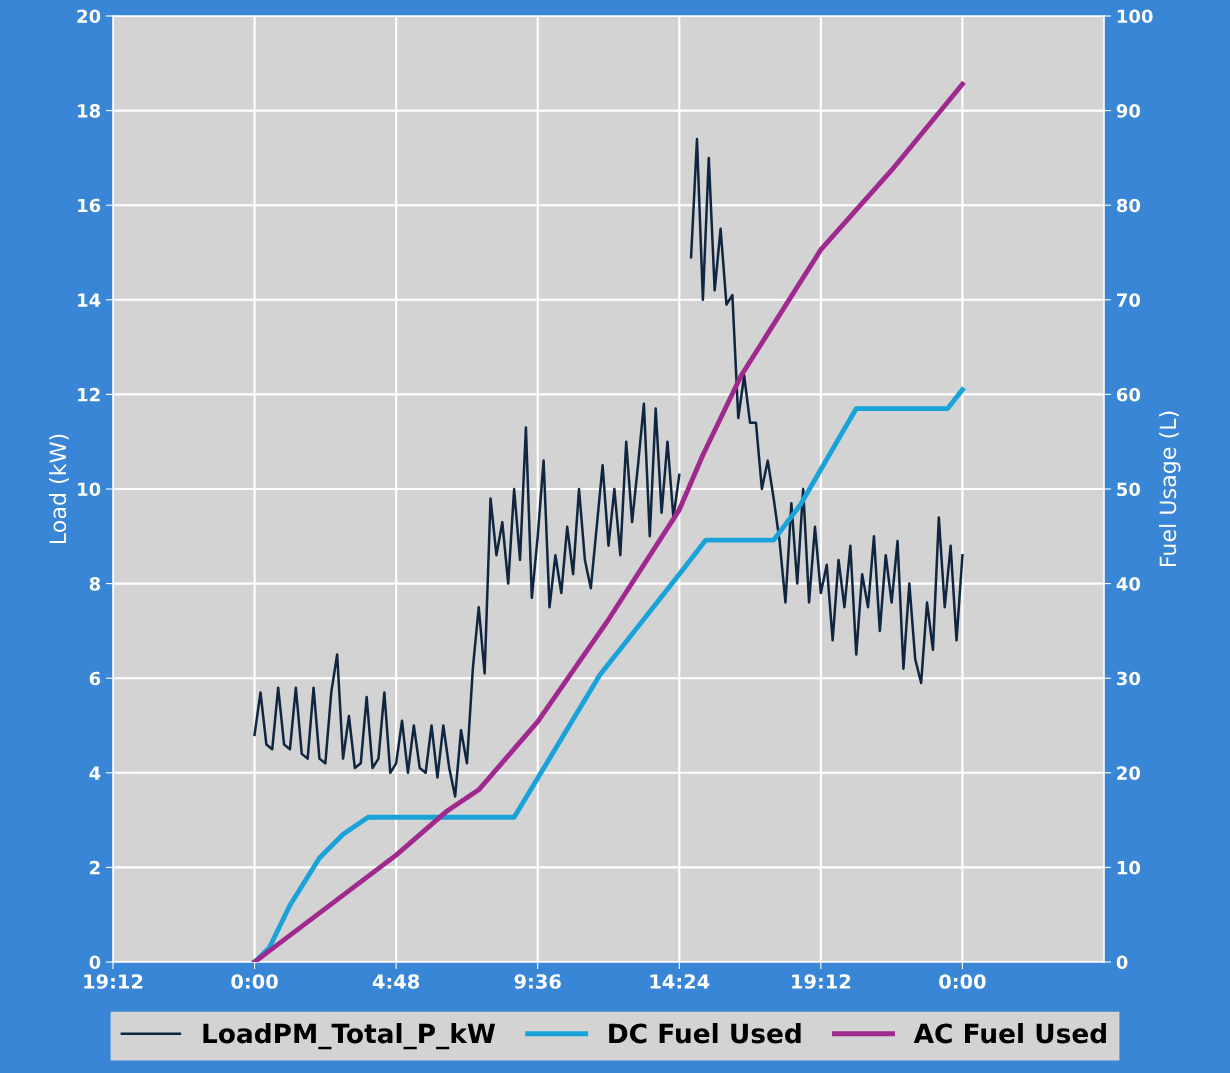 The width and height of the screenshot is (1230, 1073). What do you see at coordinates (349, 1036) in the screenshot?
I see `legend-label: LoadPM_Total_P_kW` at bounding box center [349, 1036].